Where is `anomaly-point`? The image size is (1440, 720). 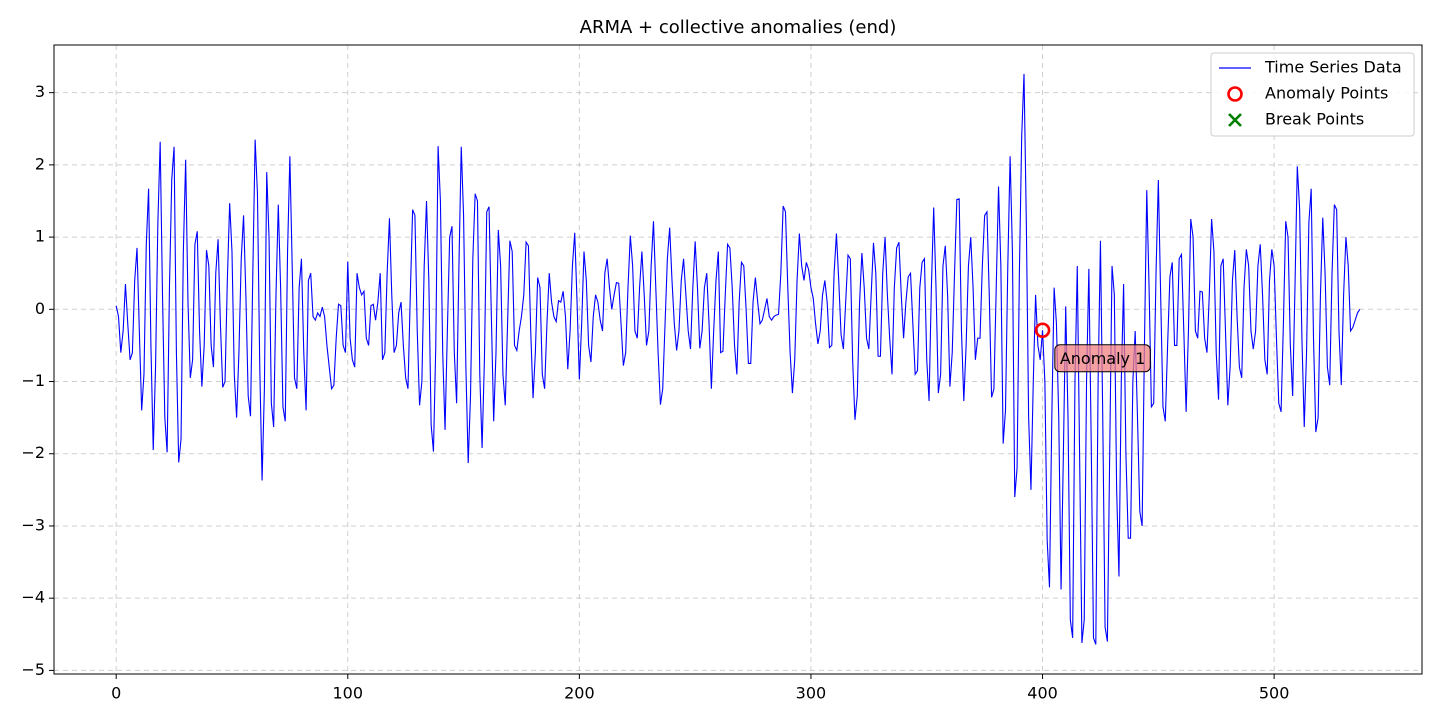 anomaly-point is located at coordinates (1042, 330).